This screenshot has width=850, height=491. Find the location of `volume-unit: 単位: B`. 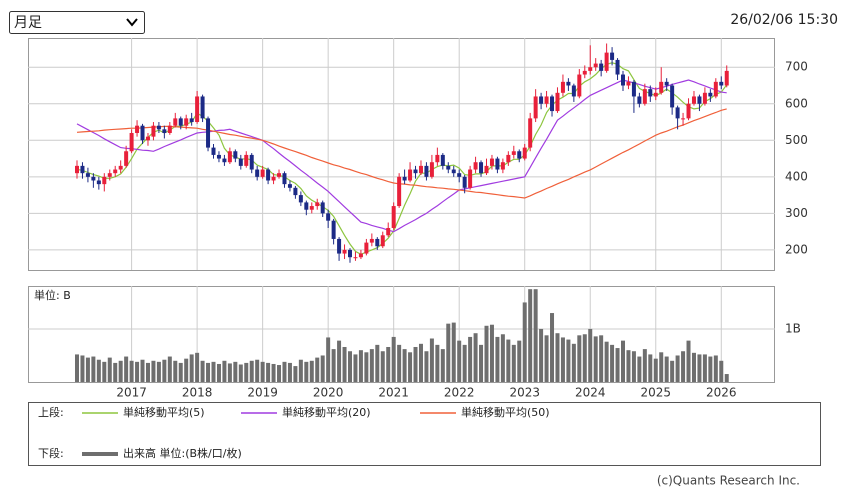

volume-unit: 単位: B is located at coordinates (52, 295).